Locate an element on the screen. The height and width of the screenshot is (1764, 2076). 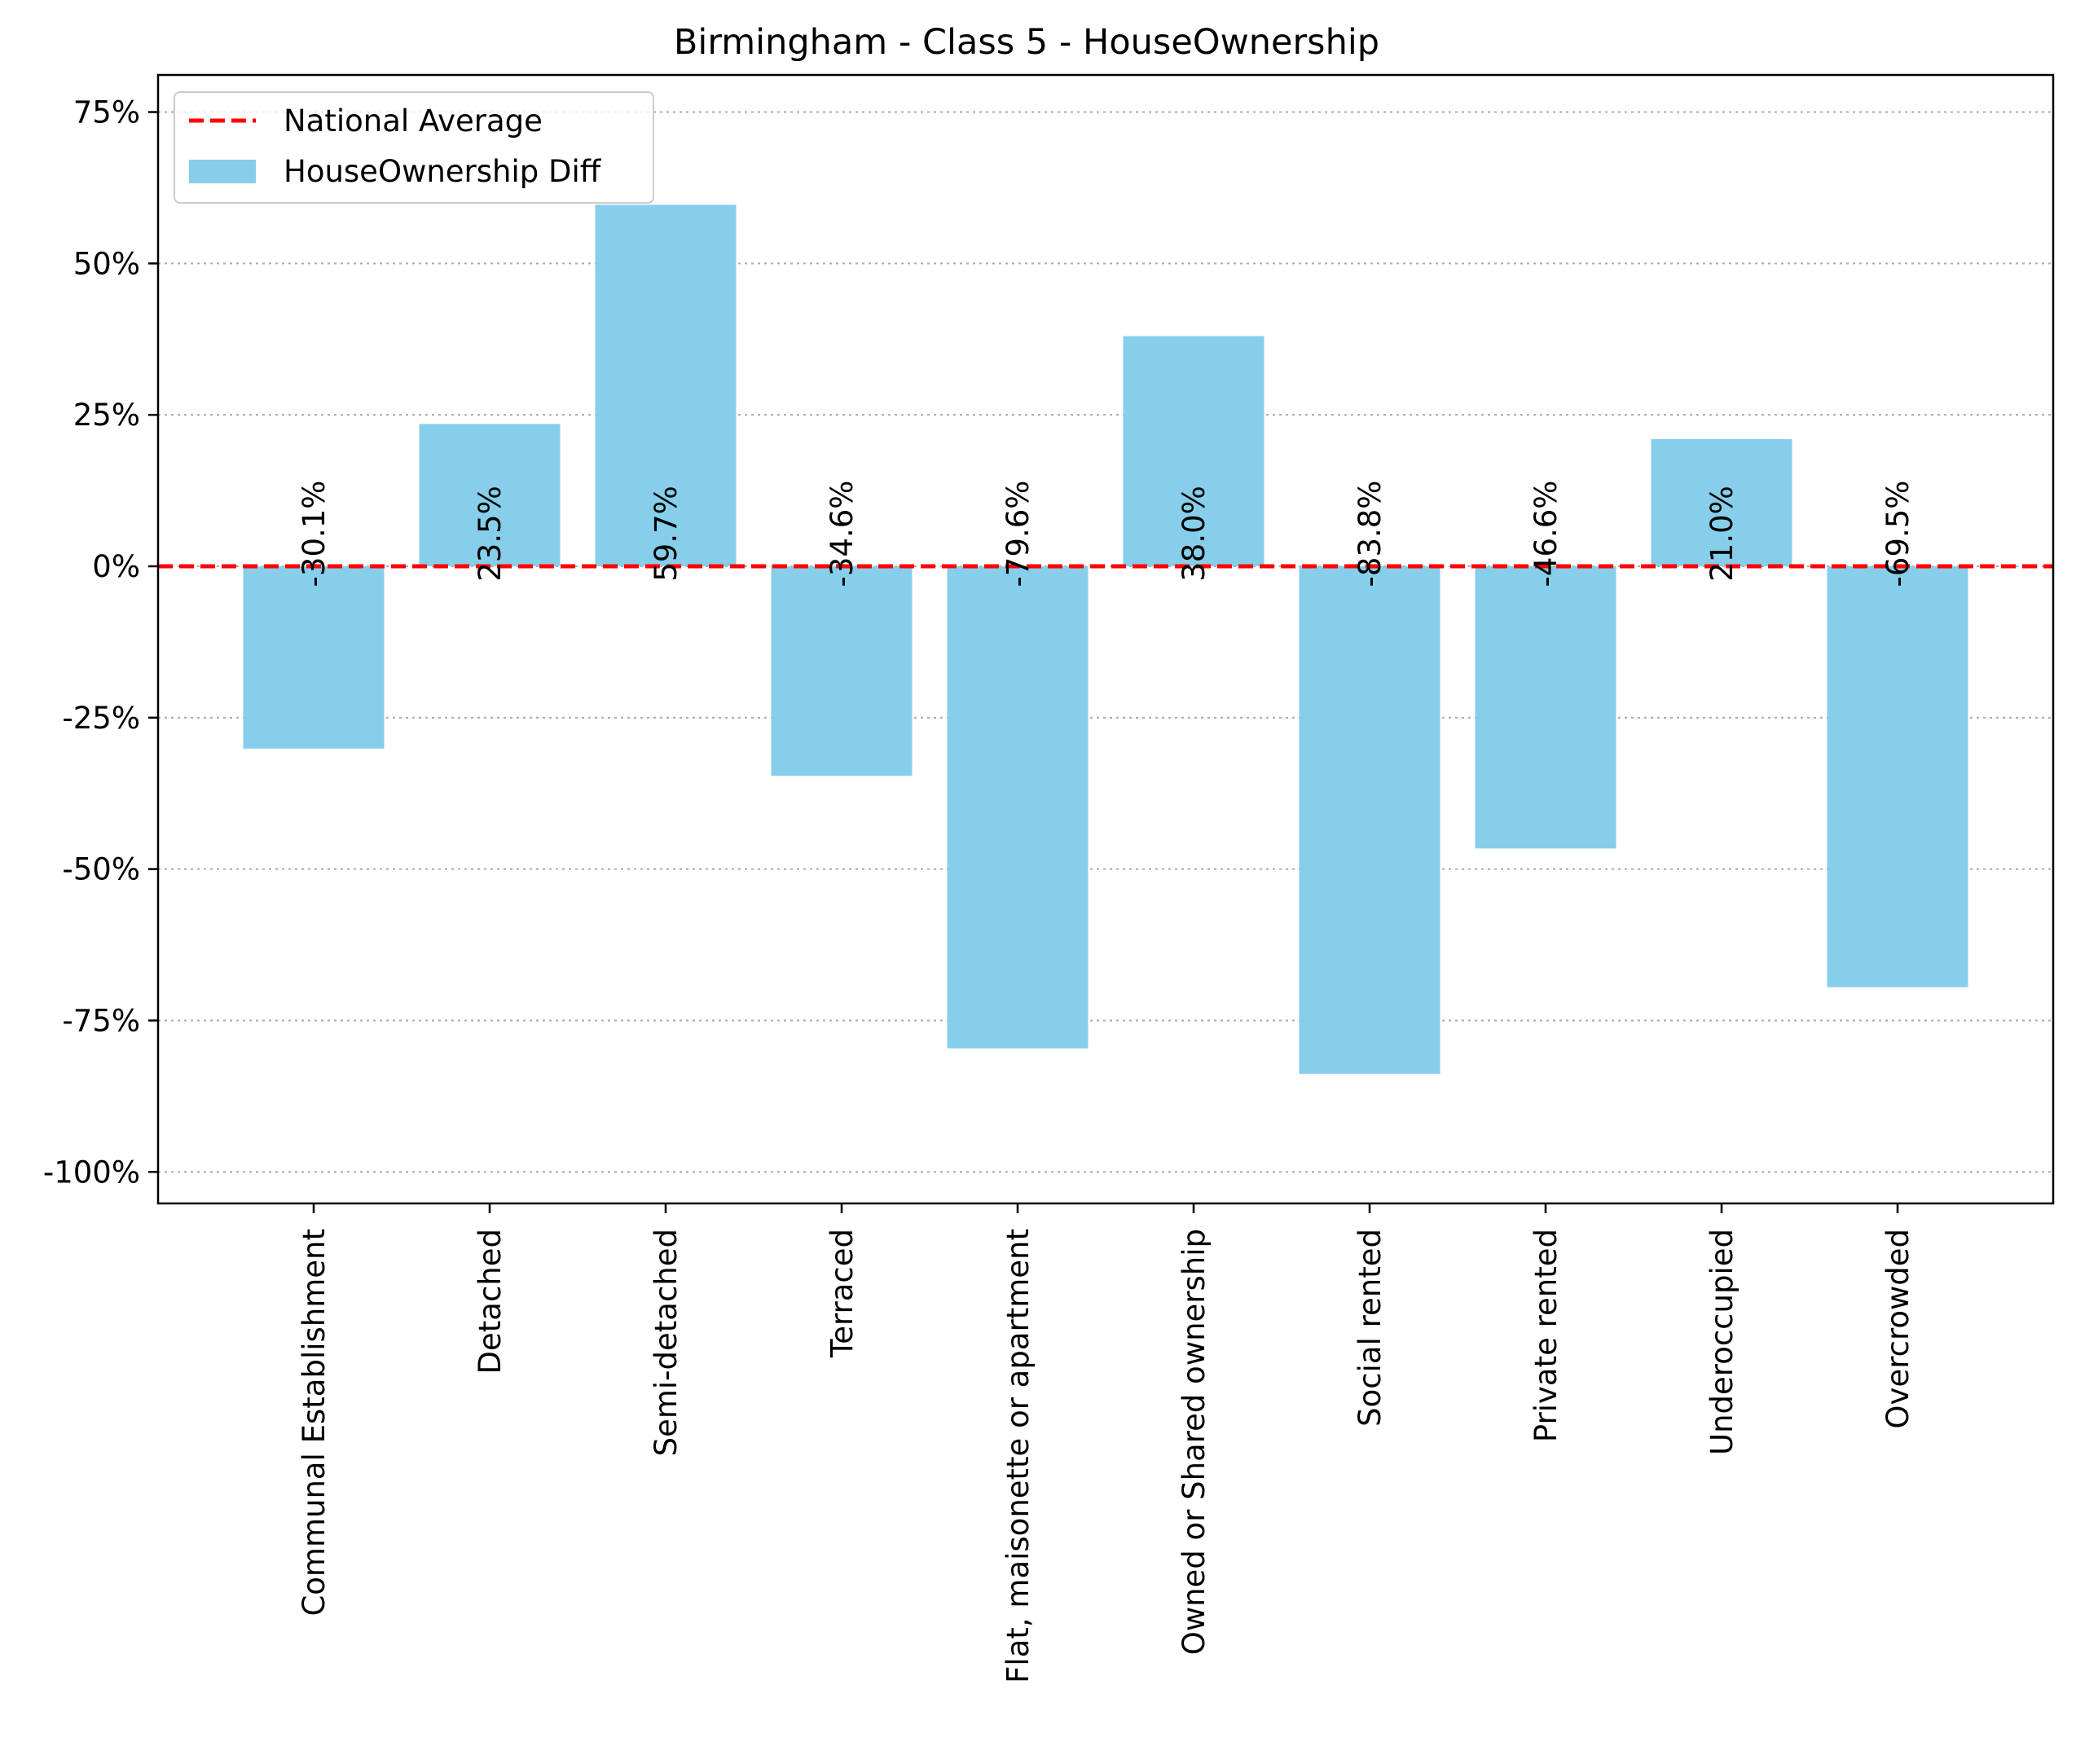
bar-value-label: 21.0% is located at coordinates (1722, 534).